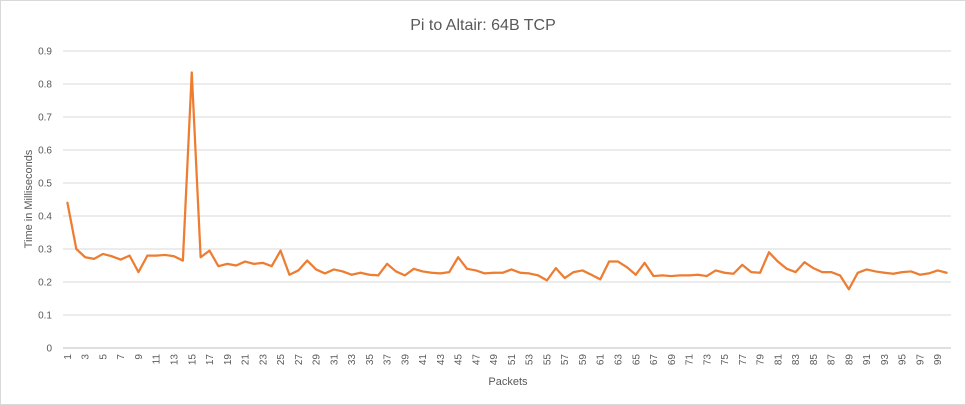 The image size is (966, 405). I want to click on y-tick-label: 0.1, so click(45, 316).